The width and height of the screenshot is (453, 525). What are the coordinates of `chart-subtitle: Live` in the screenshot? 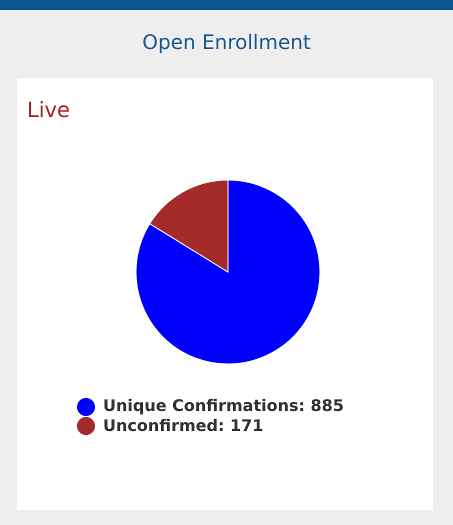 It's located at (48, 110).